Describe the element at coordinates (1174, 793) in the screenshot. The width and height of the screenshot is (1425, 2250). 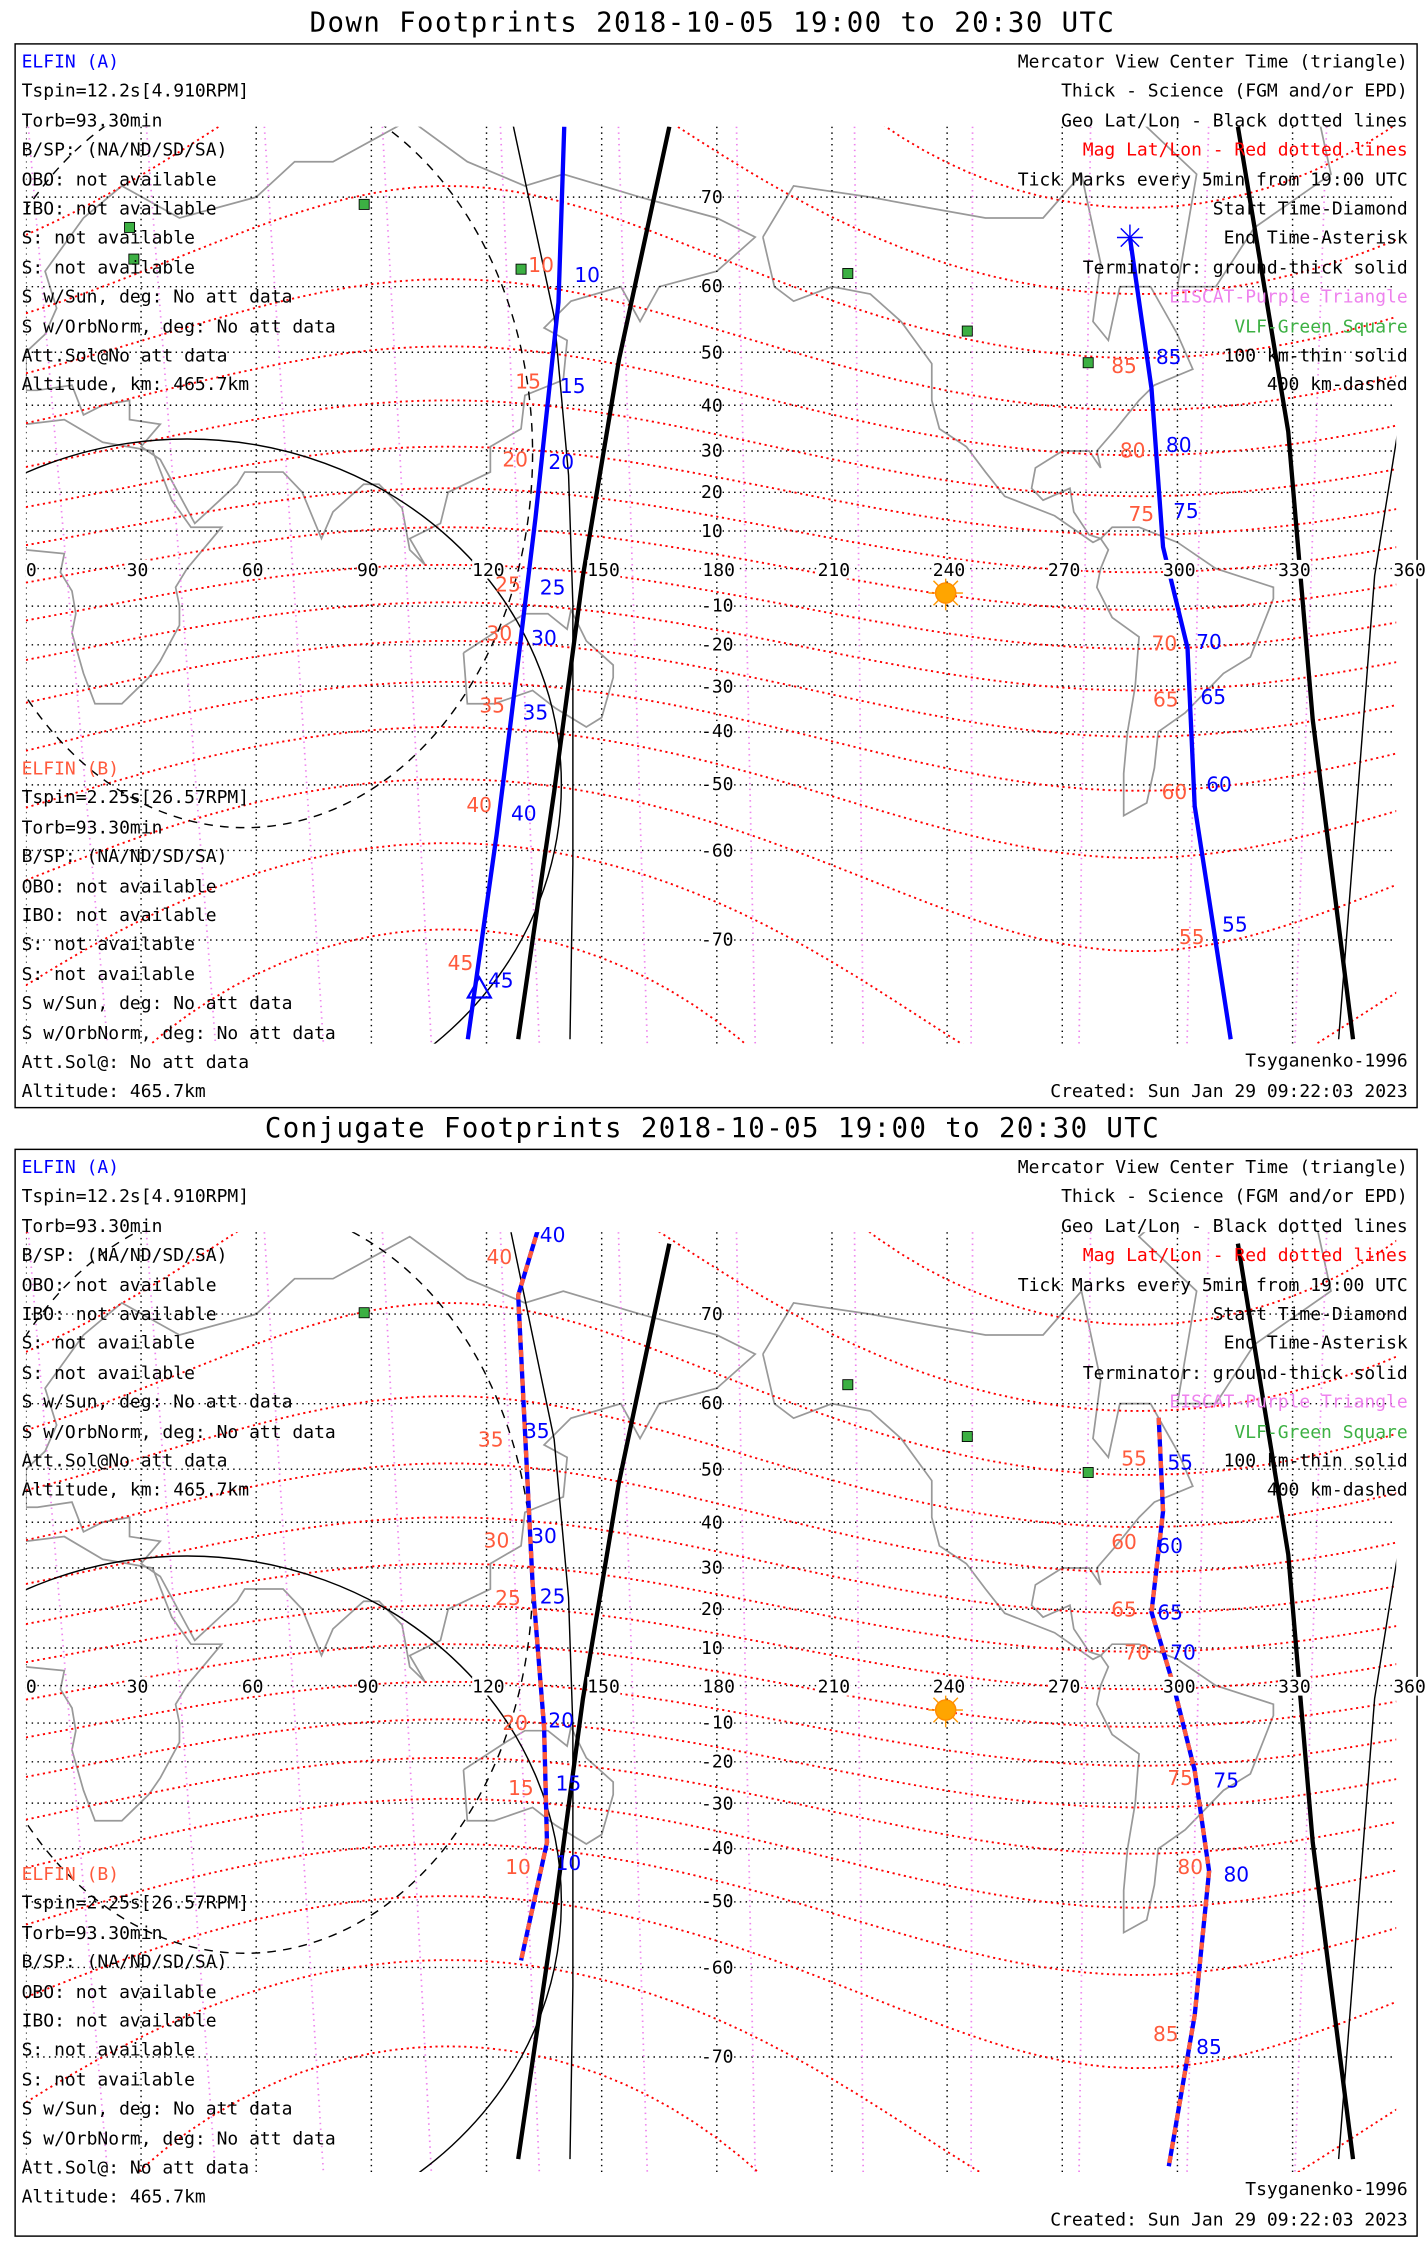
I see `elfin-b-tick-label: 60` at that location.